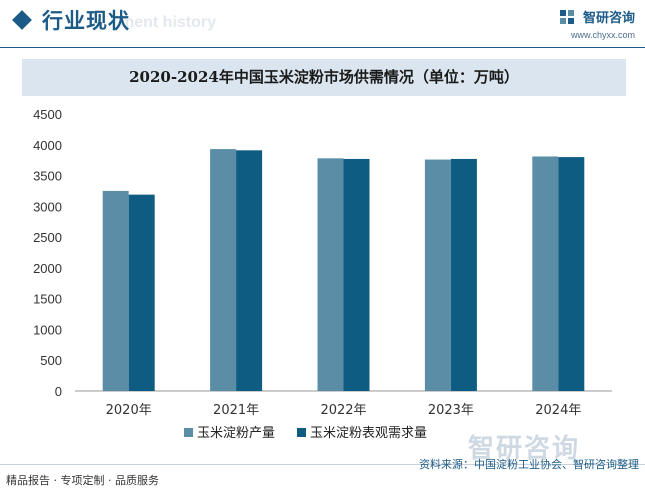 The width and height of the screenshot is (645, 498). What do you see at coordinates (47, 329) in the screenshot?
I see `y-tick-label: 1000` at bounding box center [47, 329].